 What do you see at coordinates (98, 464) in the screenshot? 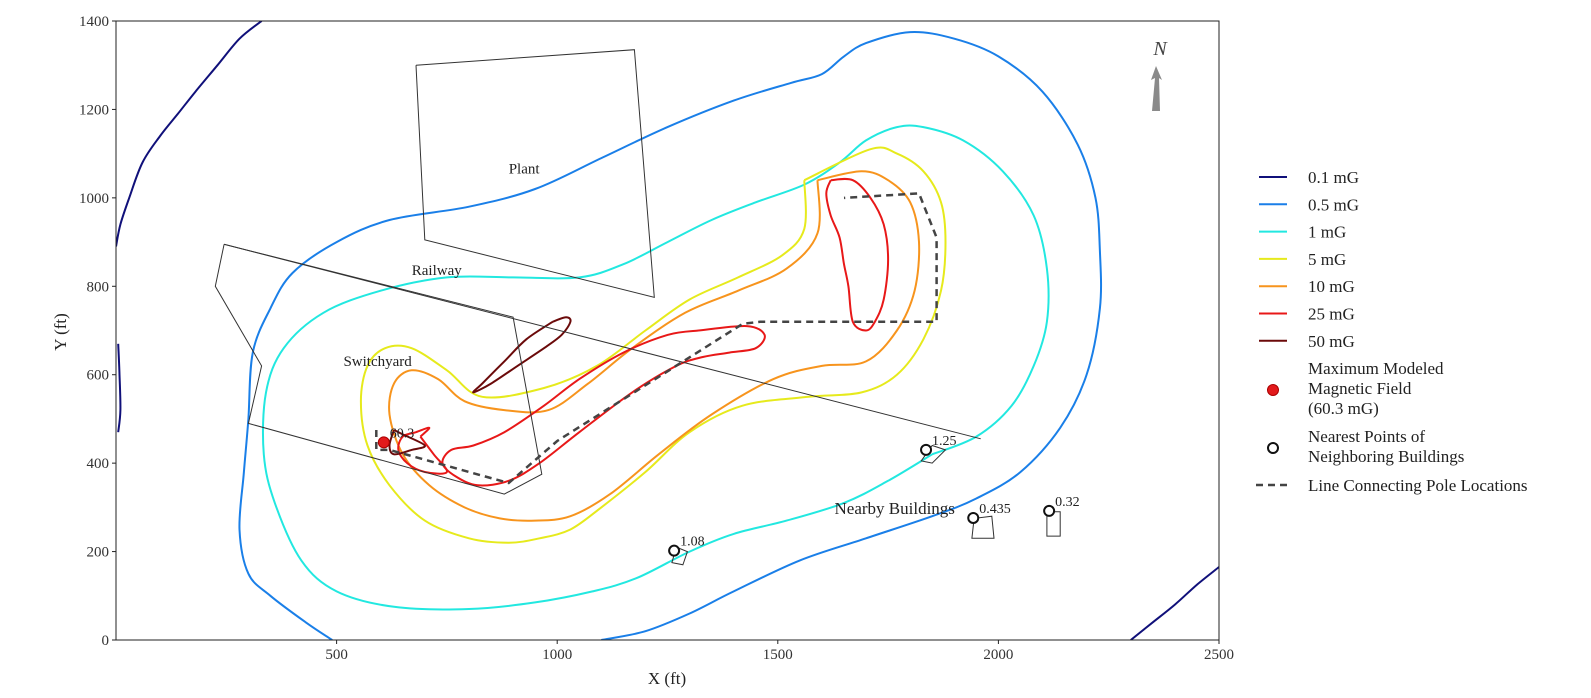
I see `y-tick-label: 400` at bounding box center [98, 464].